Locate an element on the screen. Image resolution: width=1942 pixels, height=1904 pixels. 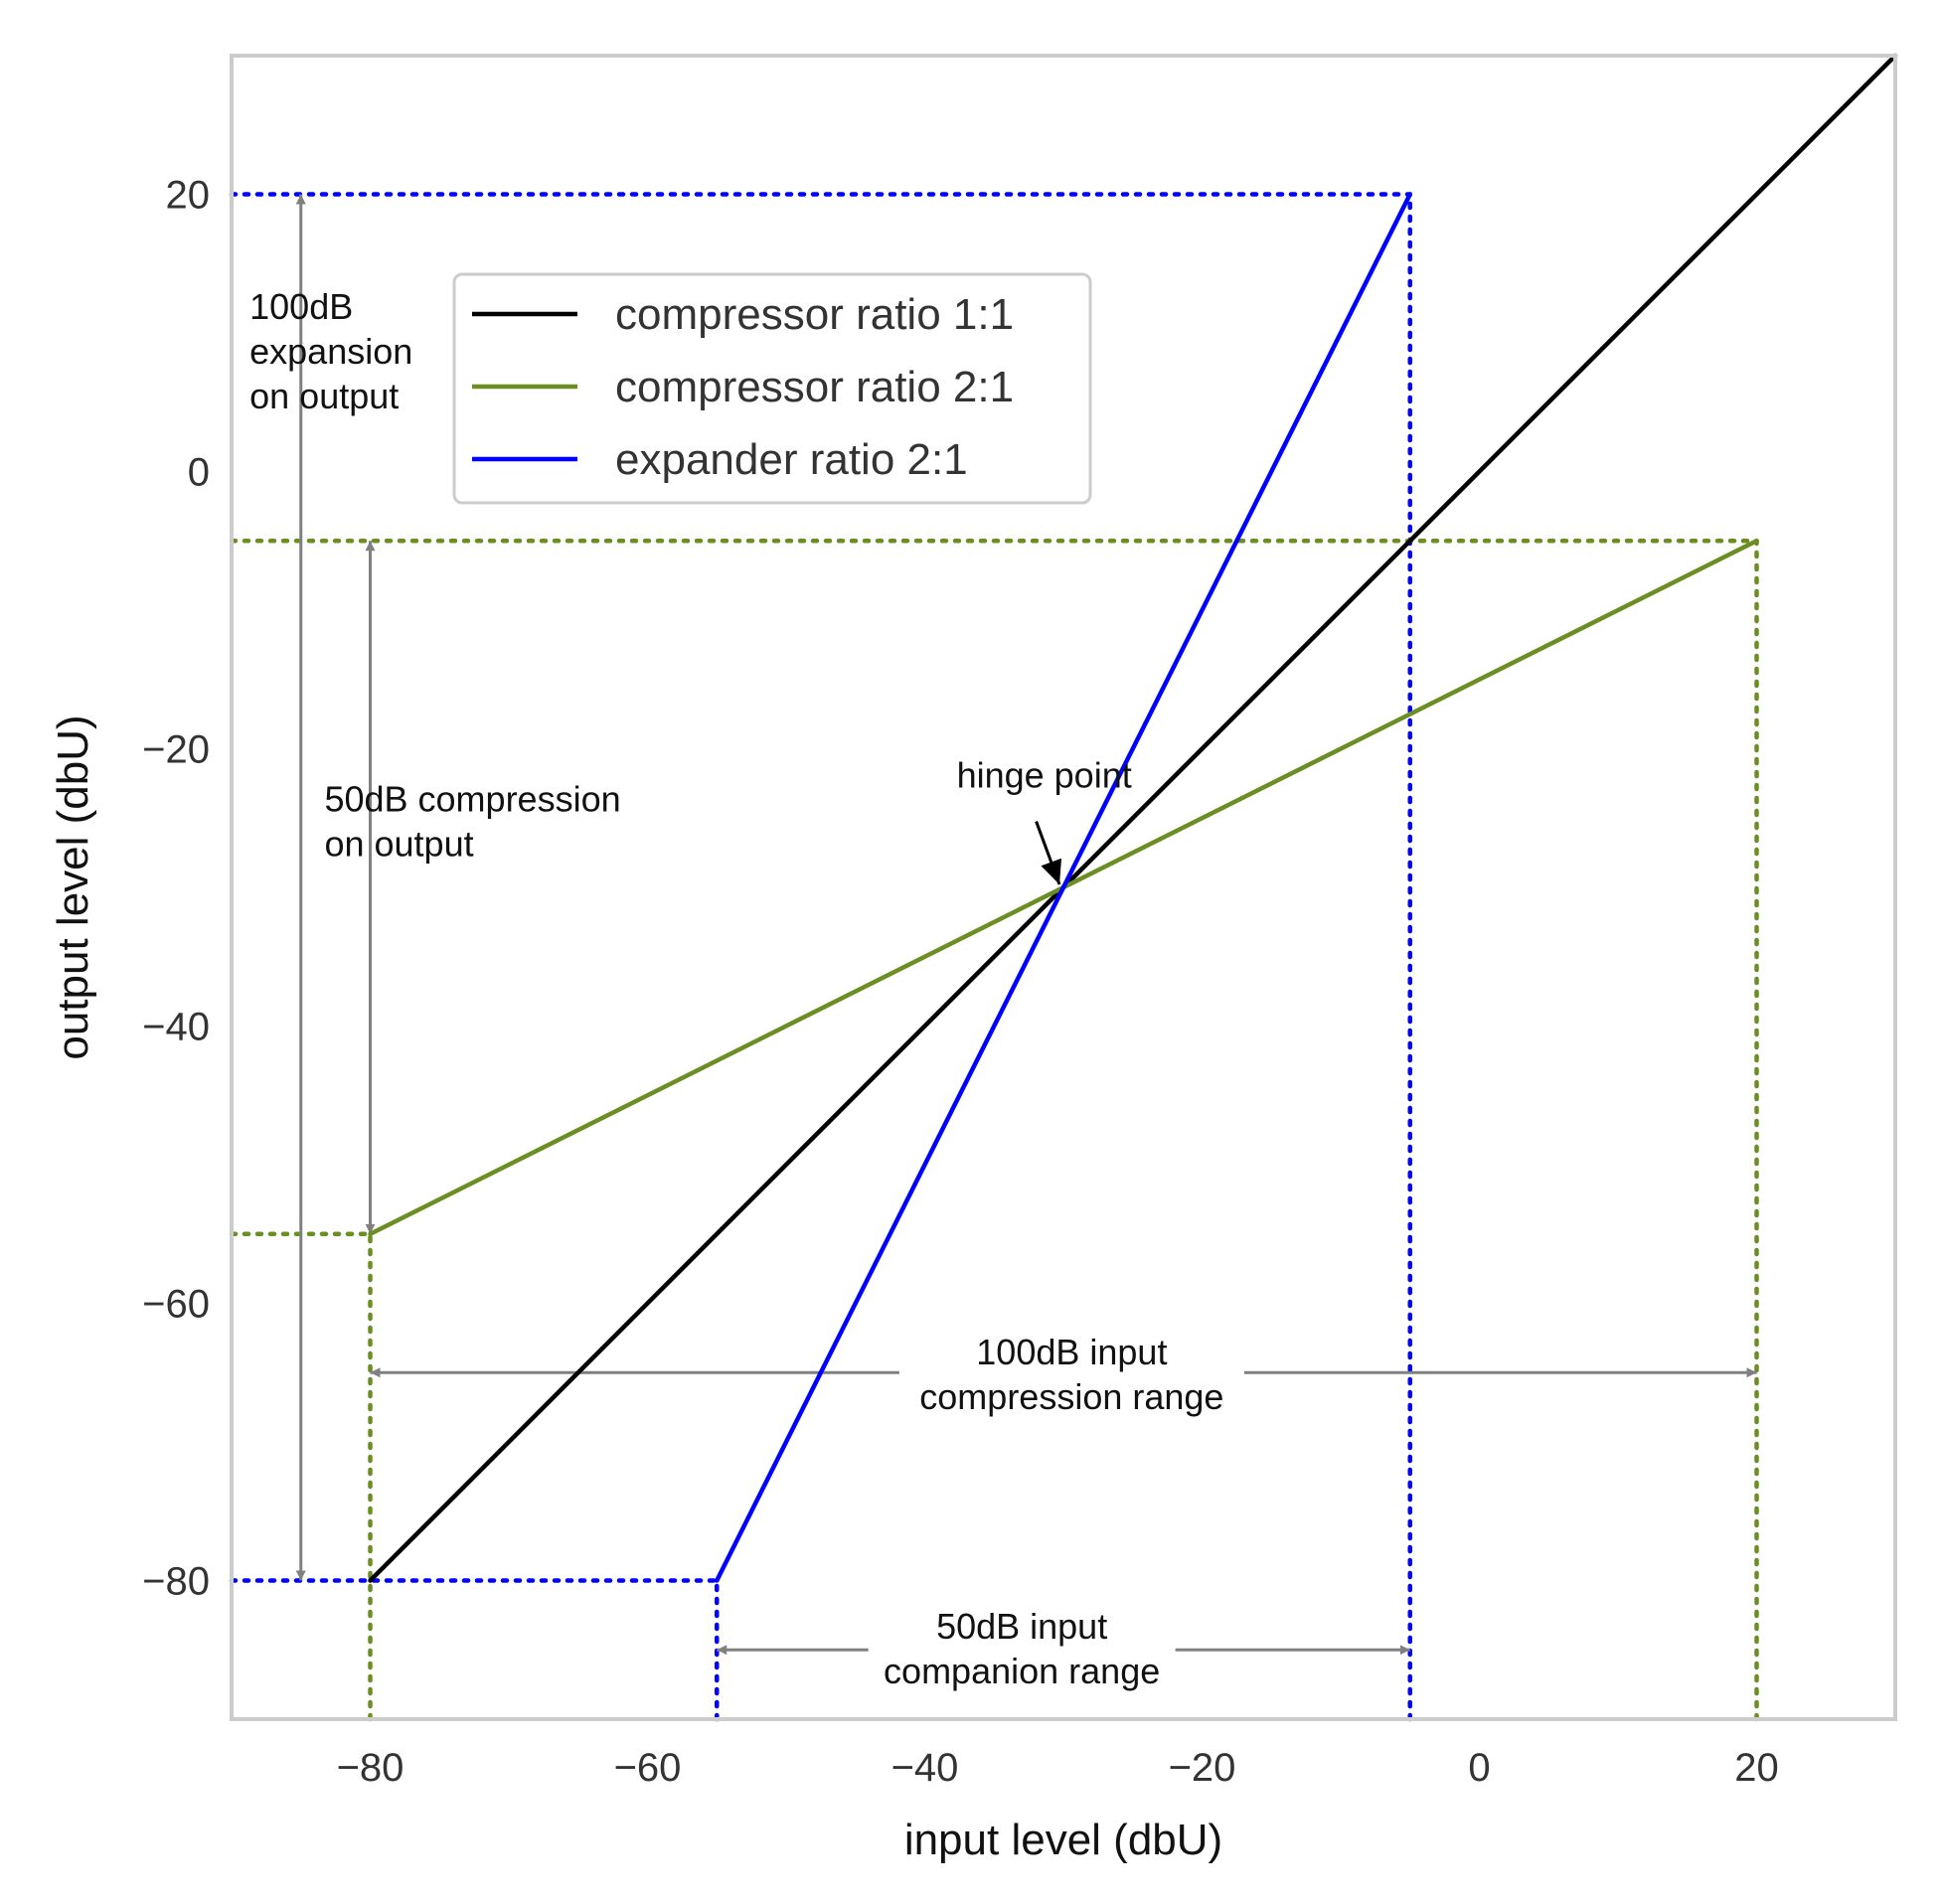
legend-label-0: compressor ratio 1:1 is located at coordinates (814, 314).